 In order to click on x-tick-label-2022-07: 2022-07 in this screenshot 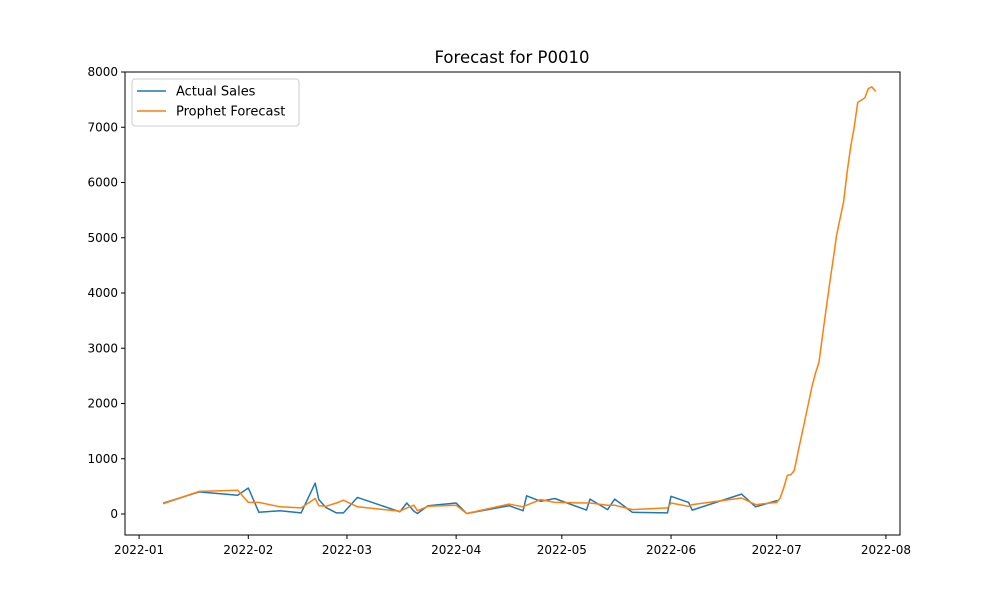, I will do `click(777, 550)`.